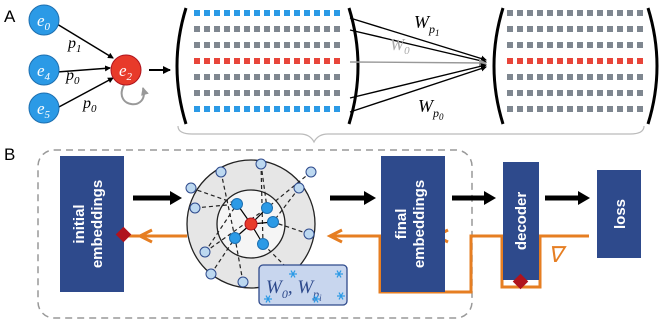 Image resolution: width=669 pixels, height=322 pixels. What do you see at coordinates (411, 134) in the screenshot?
I see `panel-a-brace` at bounding box center [411, 134].